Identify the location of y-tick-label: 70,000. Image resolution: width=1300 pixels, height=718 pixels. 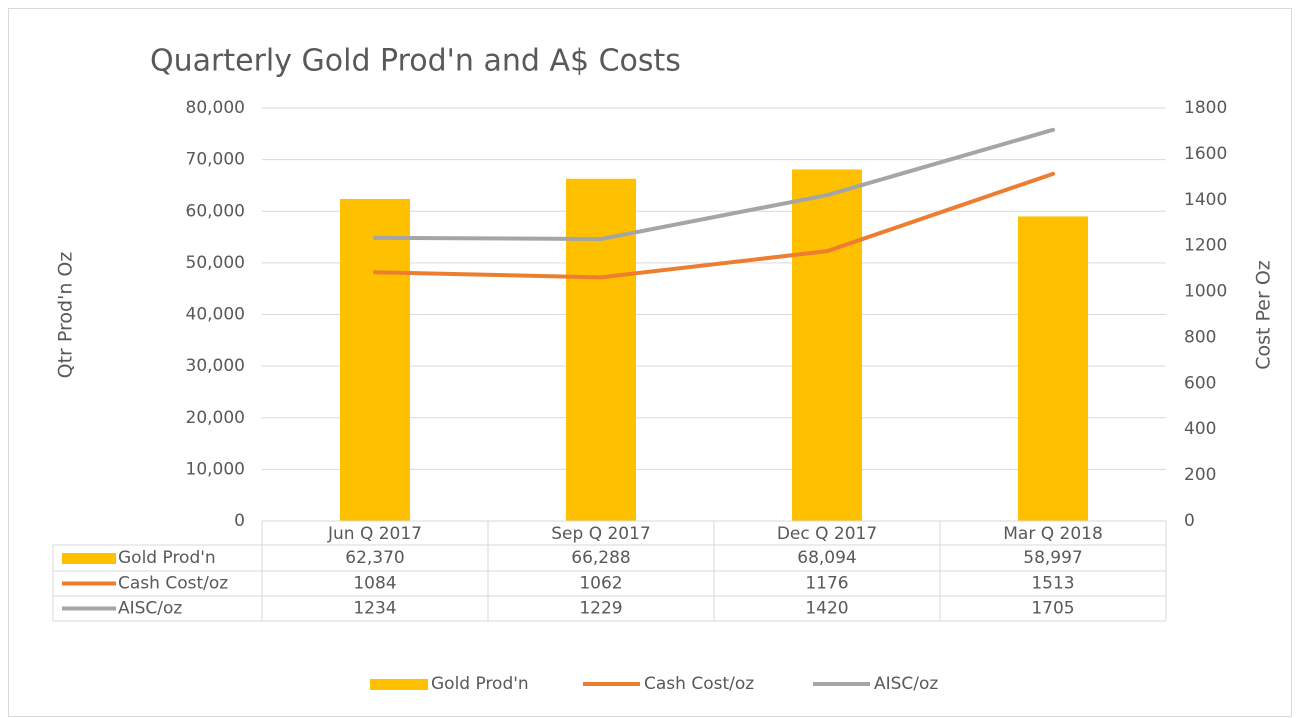
(215, 160).